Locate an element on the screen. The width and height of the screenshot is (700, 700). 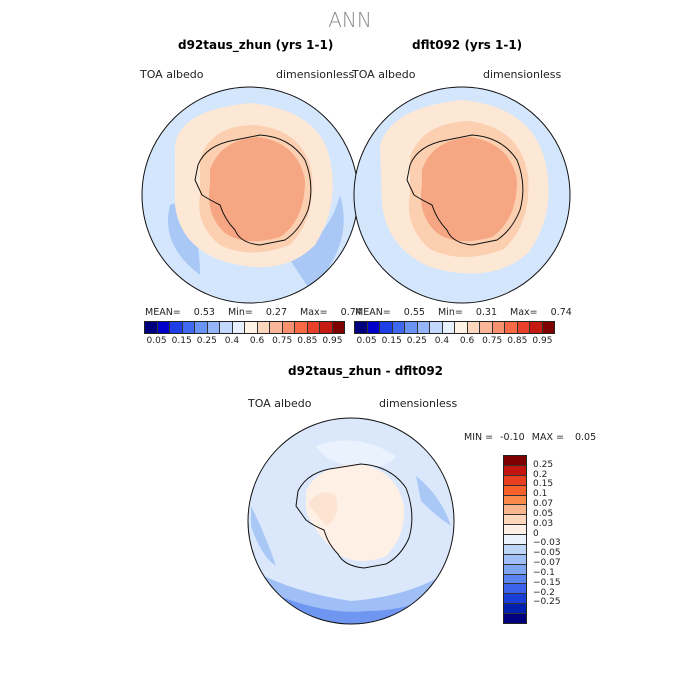
left-mean-label: MEAN= is located at coordinates (163, 312).